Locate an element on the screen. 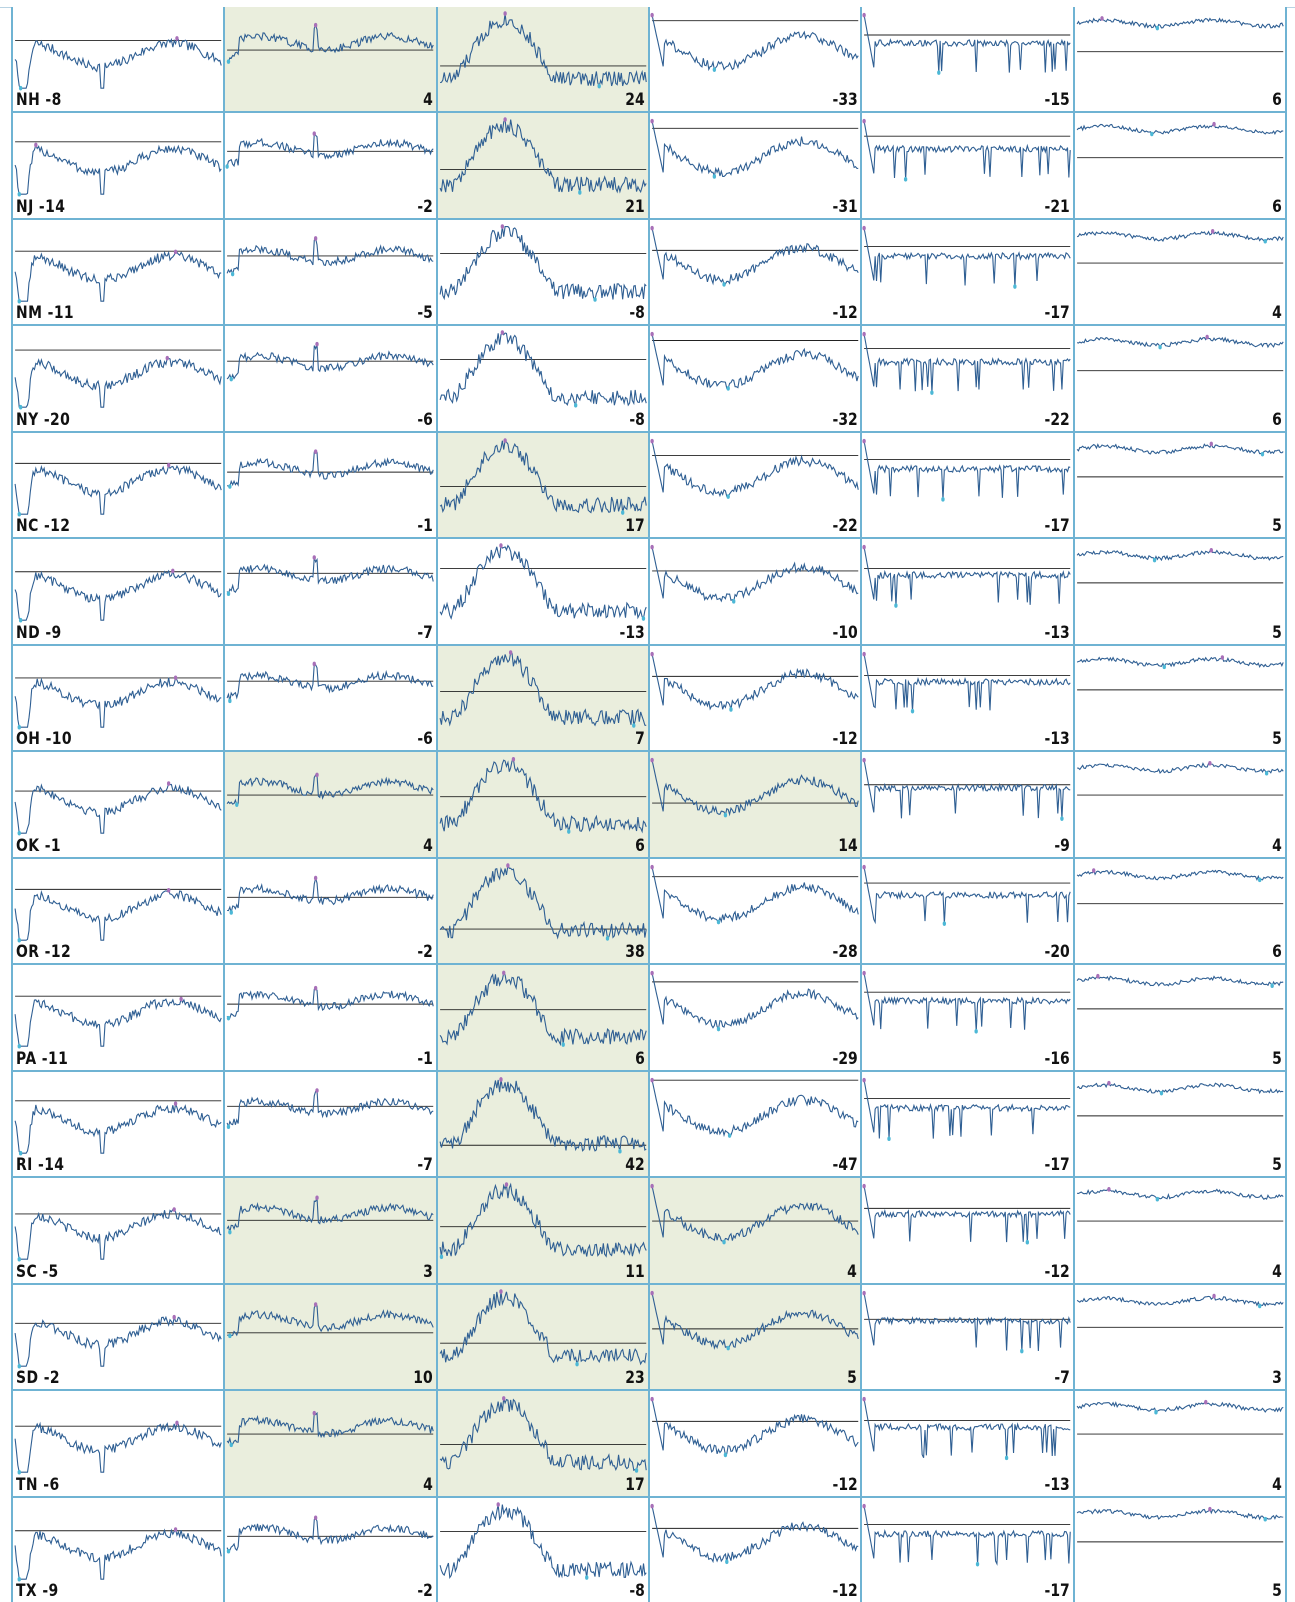 The width and height of the screenshot is (1295, 1602). sparkline-cell-pa-3: 6 is located at coordinates (542, 1017).